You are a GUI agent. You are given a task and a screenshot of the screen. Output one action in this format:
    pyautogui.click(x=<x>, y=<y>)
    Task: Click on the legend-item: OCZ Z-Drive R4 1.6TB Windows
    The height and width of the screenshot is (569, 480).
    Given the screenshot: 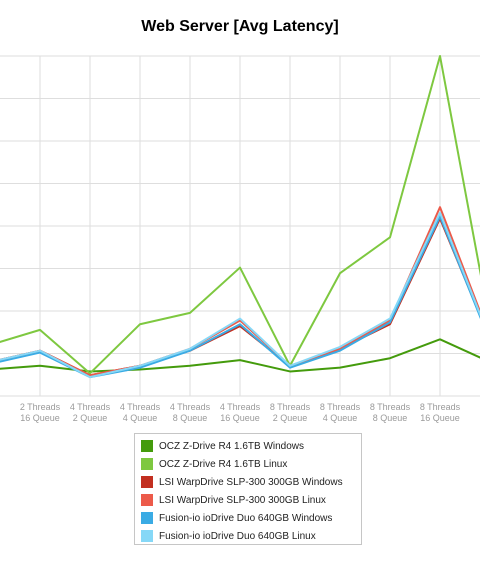 What is the action you would take?
    pyautogui.click(x=251, y=446)
    